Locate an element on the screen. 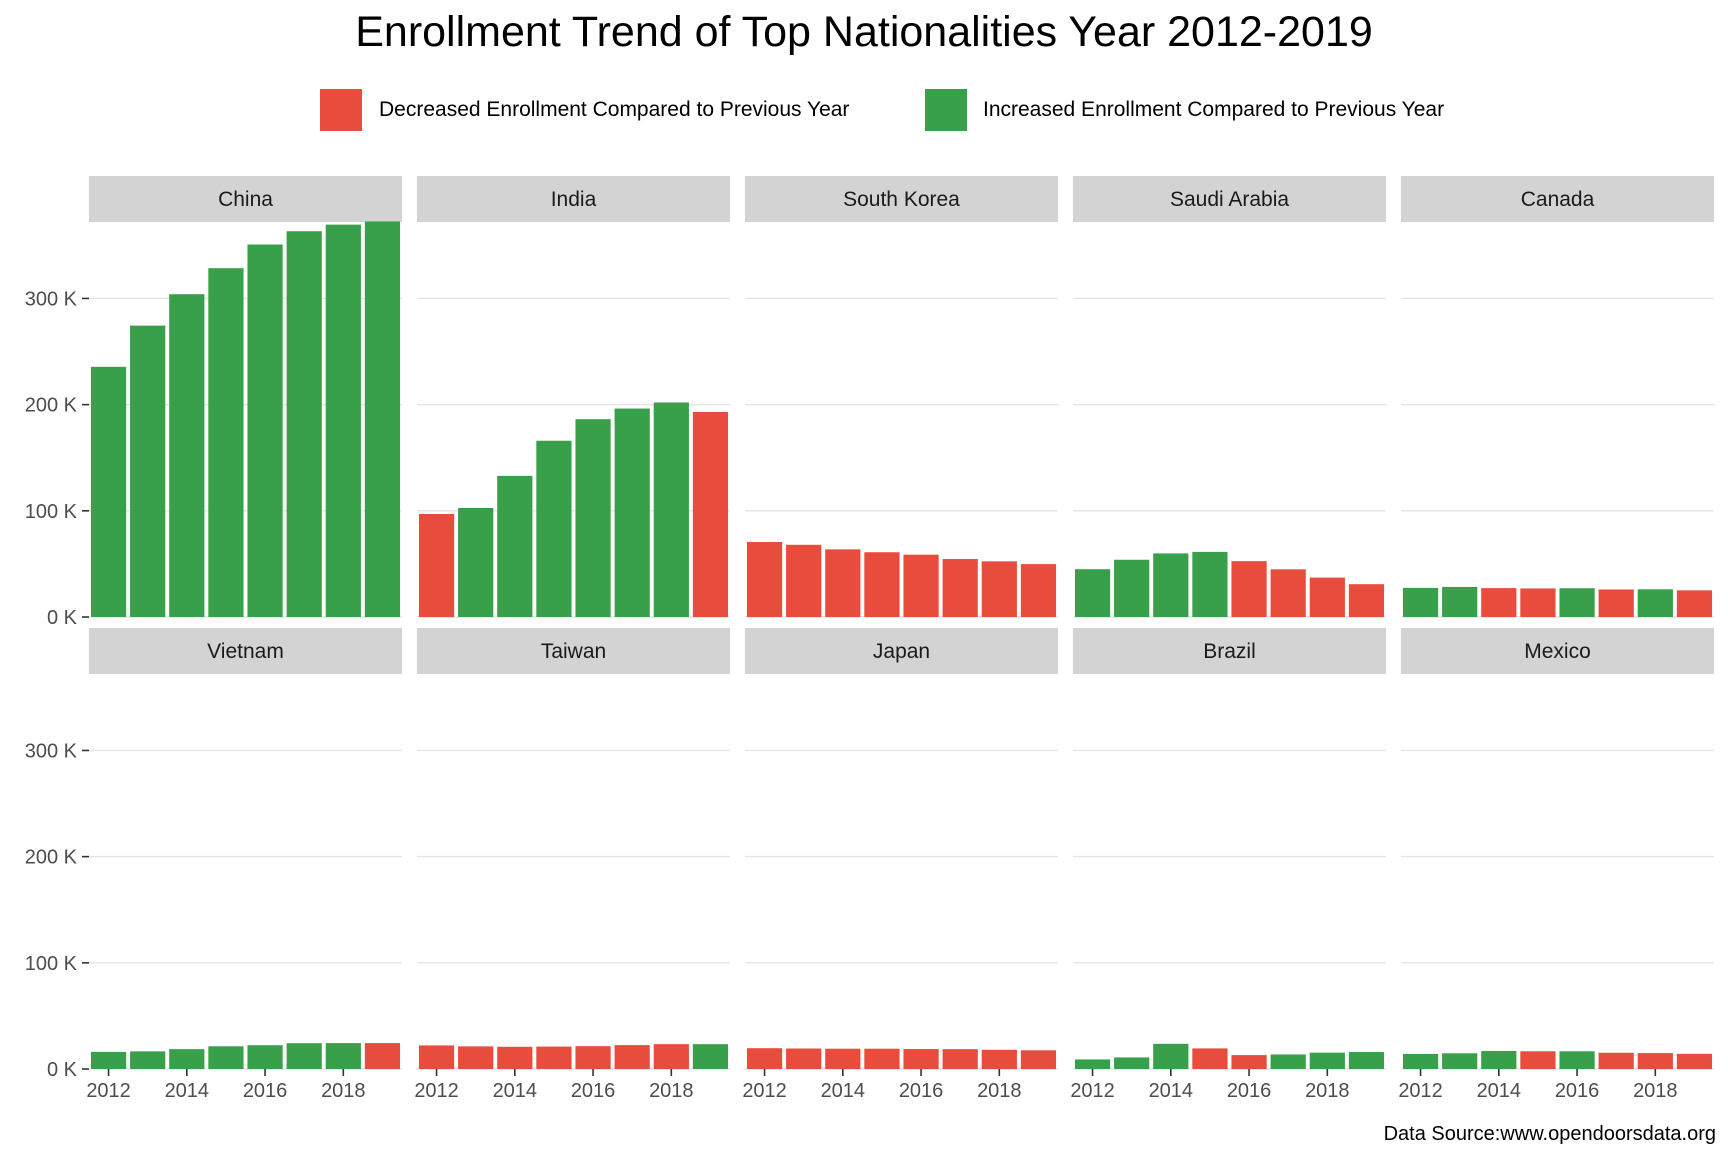 The height and width of the screenshot is (1152, 1728). facet-label: India is located at coordinates (574, 199).